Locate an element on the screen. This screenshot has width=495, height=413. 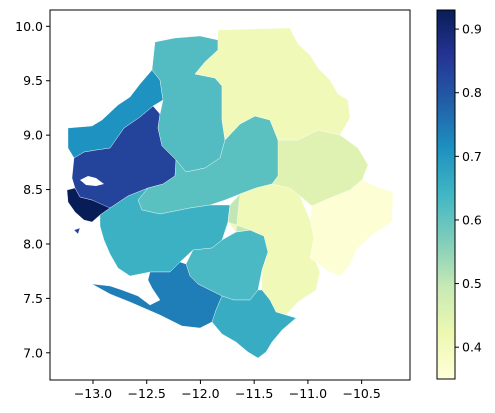
colorbar-tick-label: 0.7 is located at coordinates (472, 156).